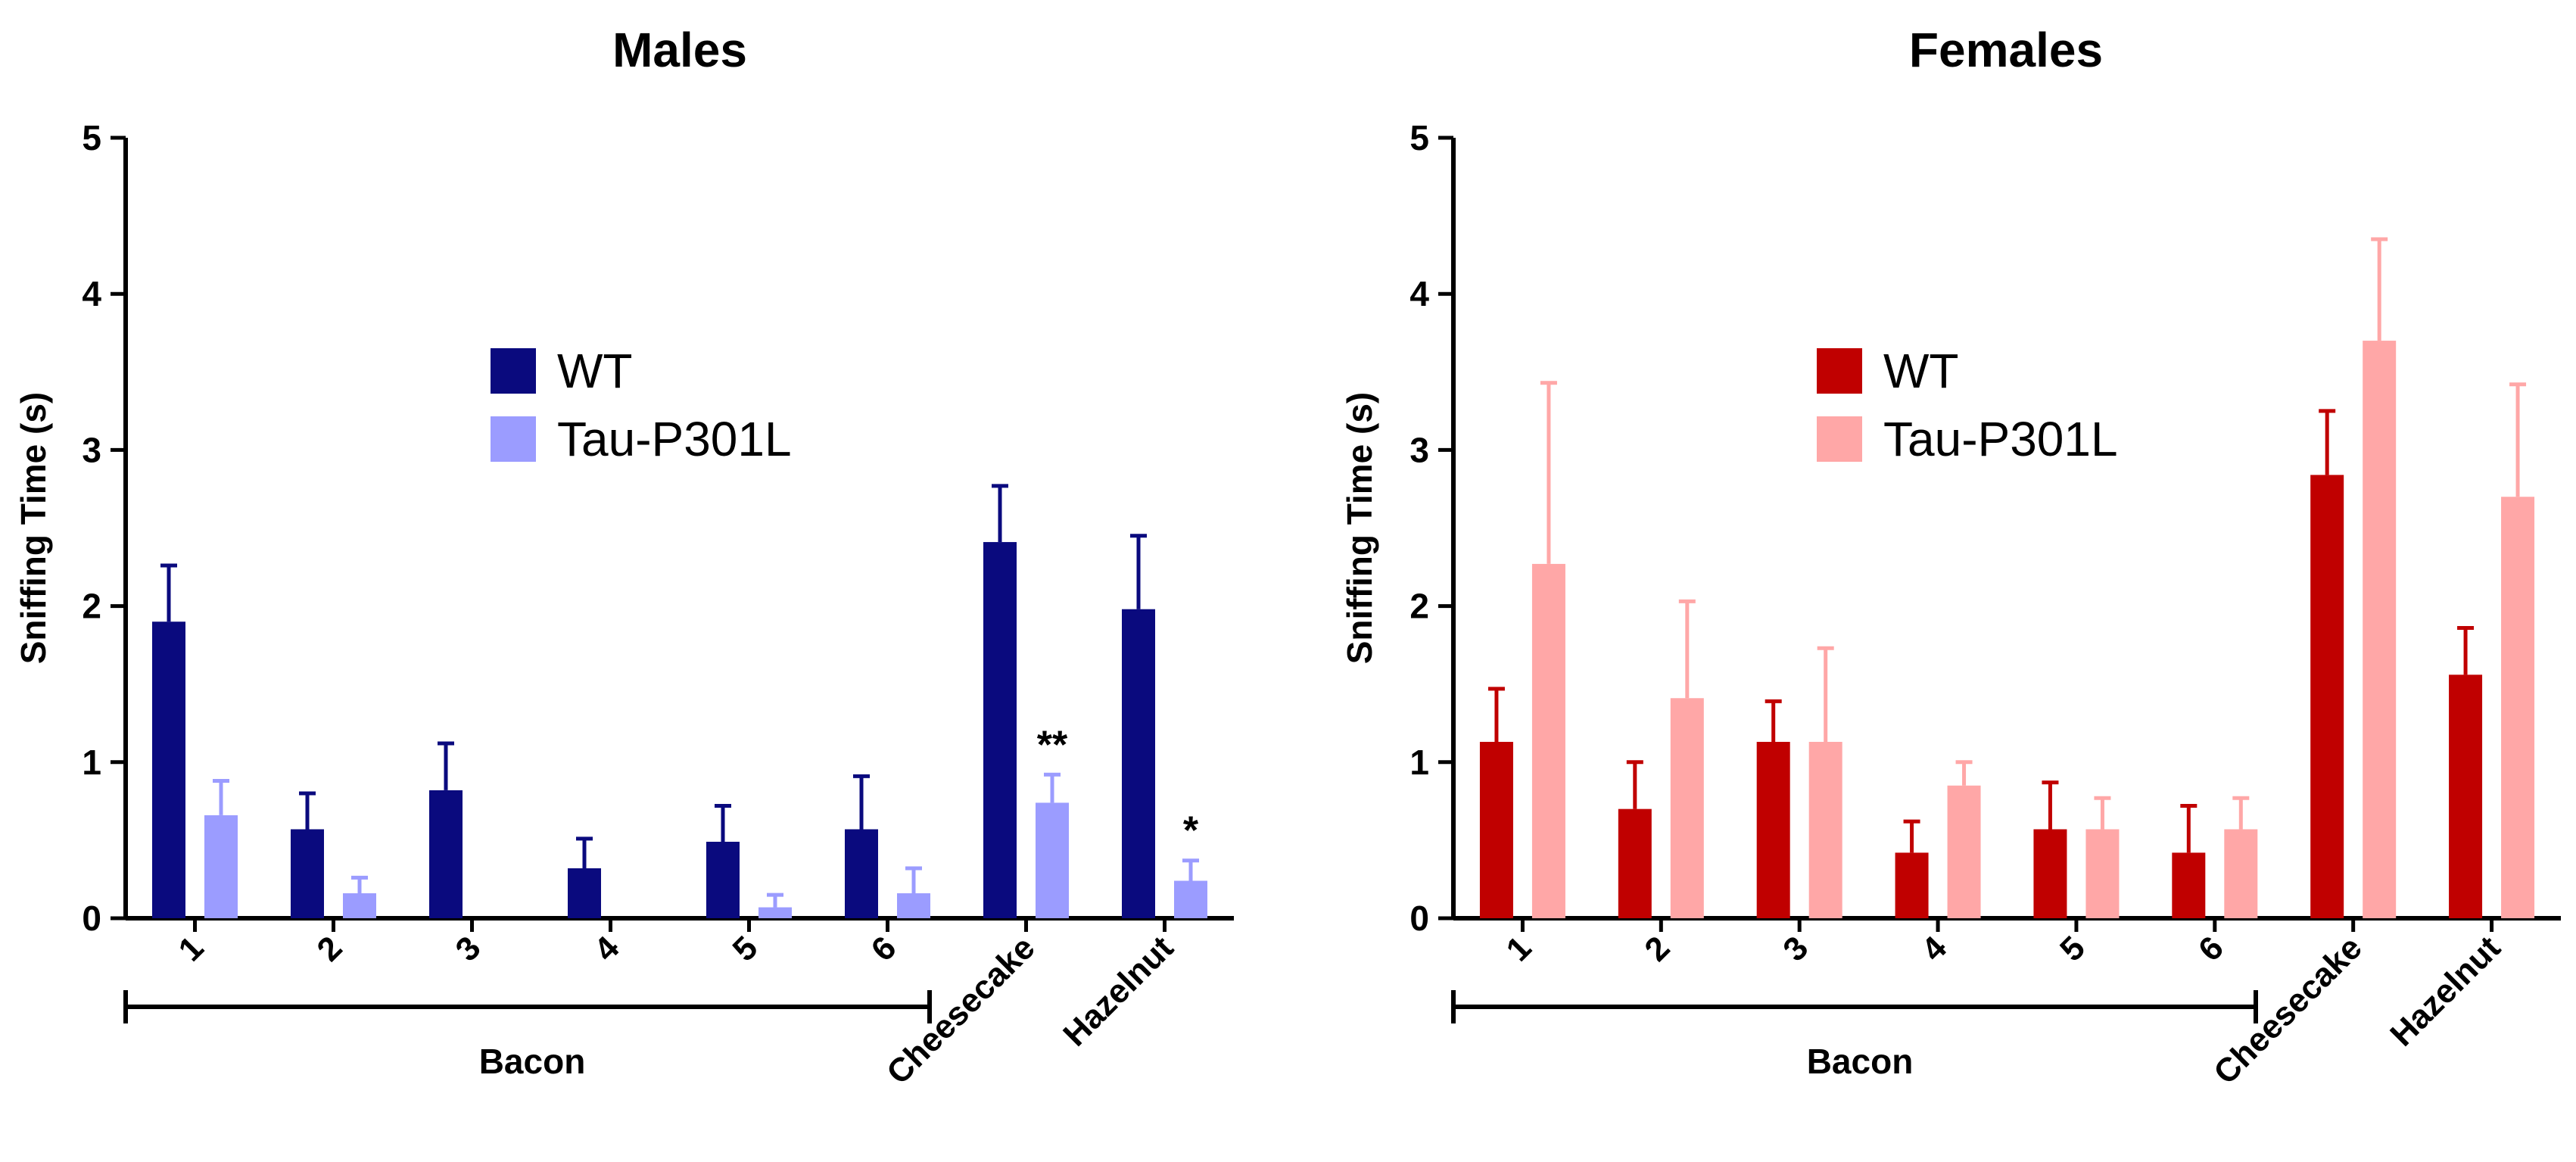 The image size is (2576, 1162). Describe the element at coordinates (2006, 50) in the screenshot. I see `chart-title: Females` at that location.